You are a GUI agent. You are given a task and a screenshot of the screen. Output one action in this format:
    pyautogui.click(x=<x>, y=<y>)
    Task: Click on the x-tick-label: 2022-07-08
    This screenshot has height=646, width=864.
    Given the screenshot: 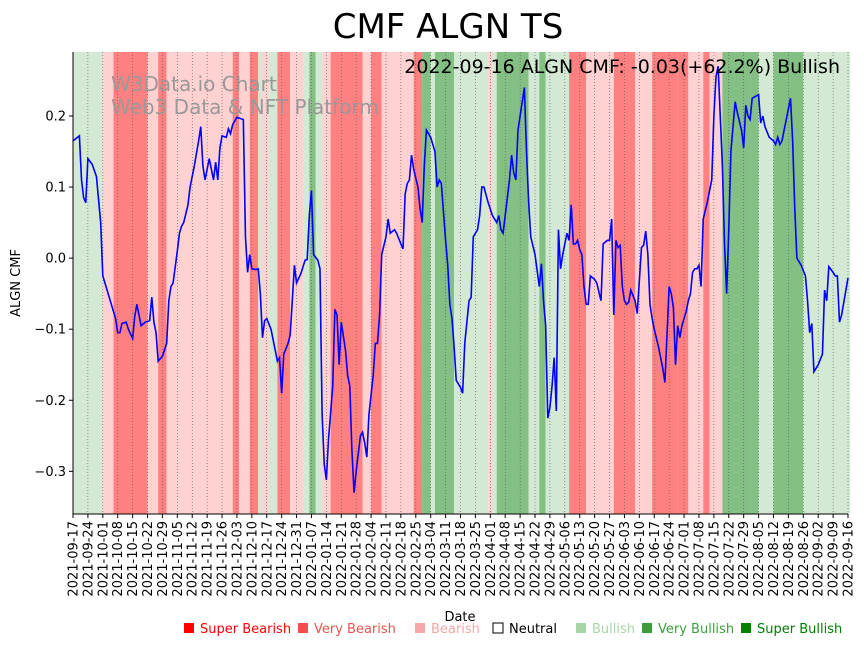 What is the action you would take?
    pyautogui.click(x=699, y=559)
    